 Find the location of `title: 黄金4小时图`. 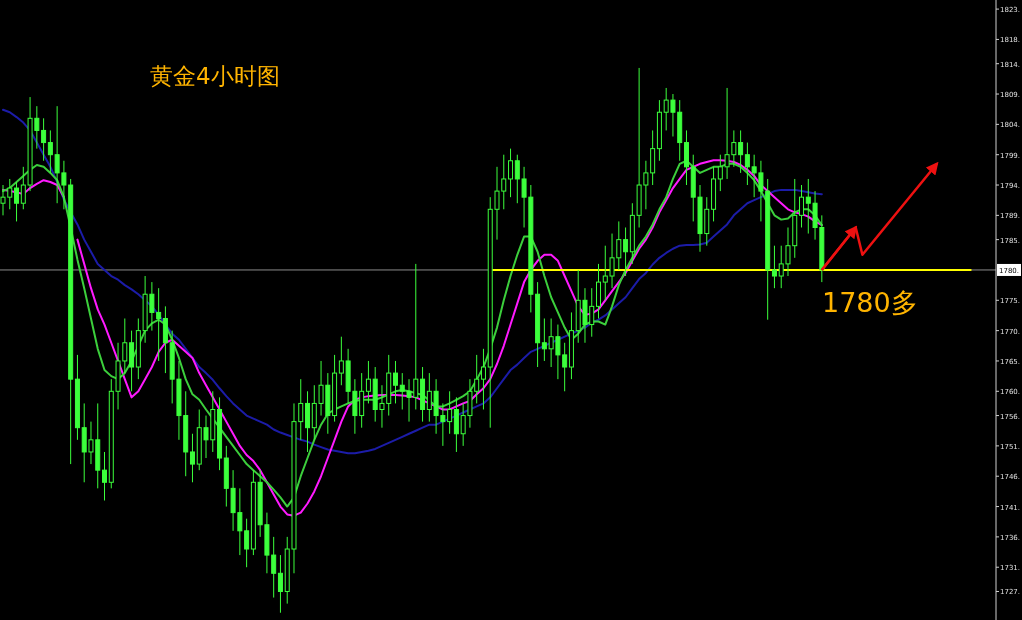

title: 黄金4小时图 is located at coordinates (215, 76).